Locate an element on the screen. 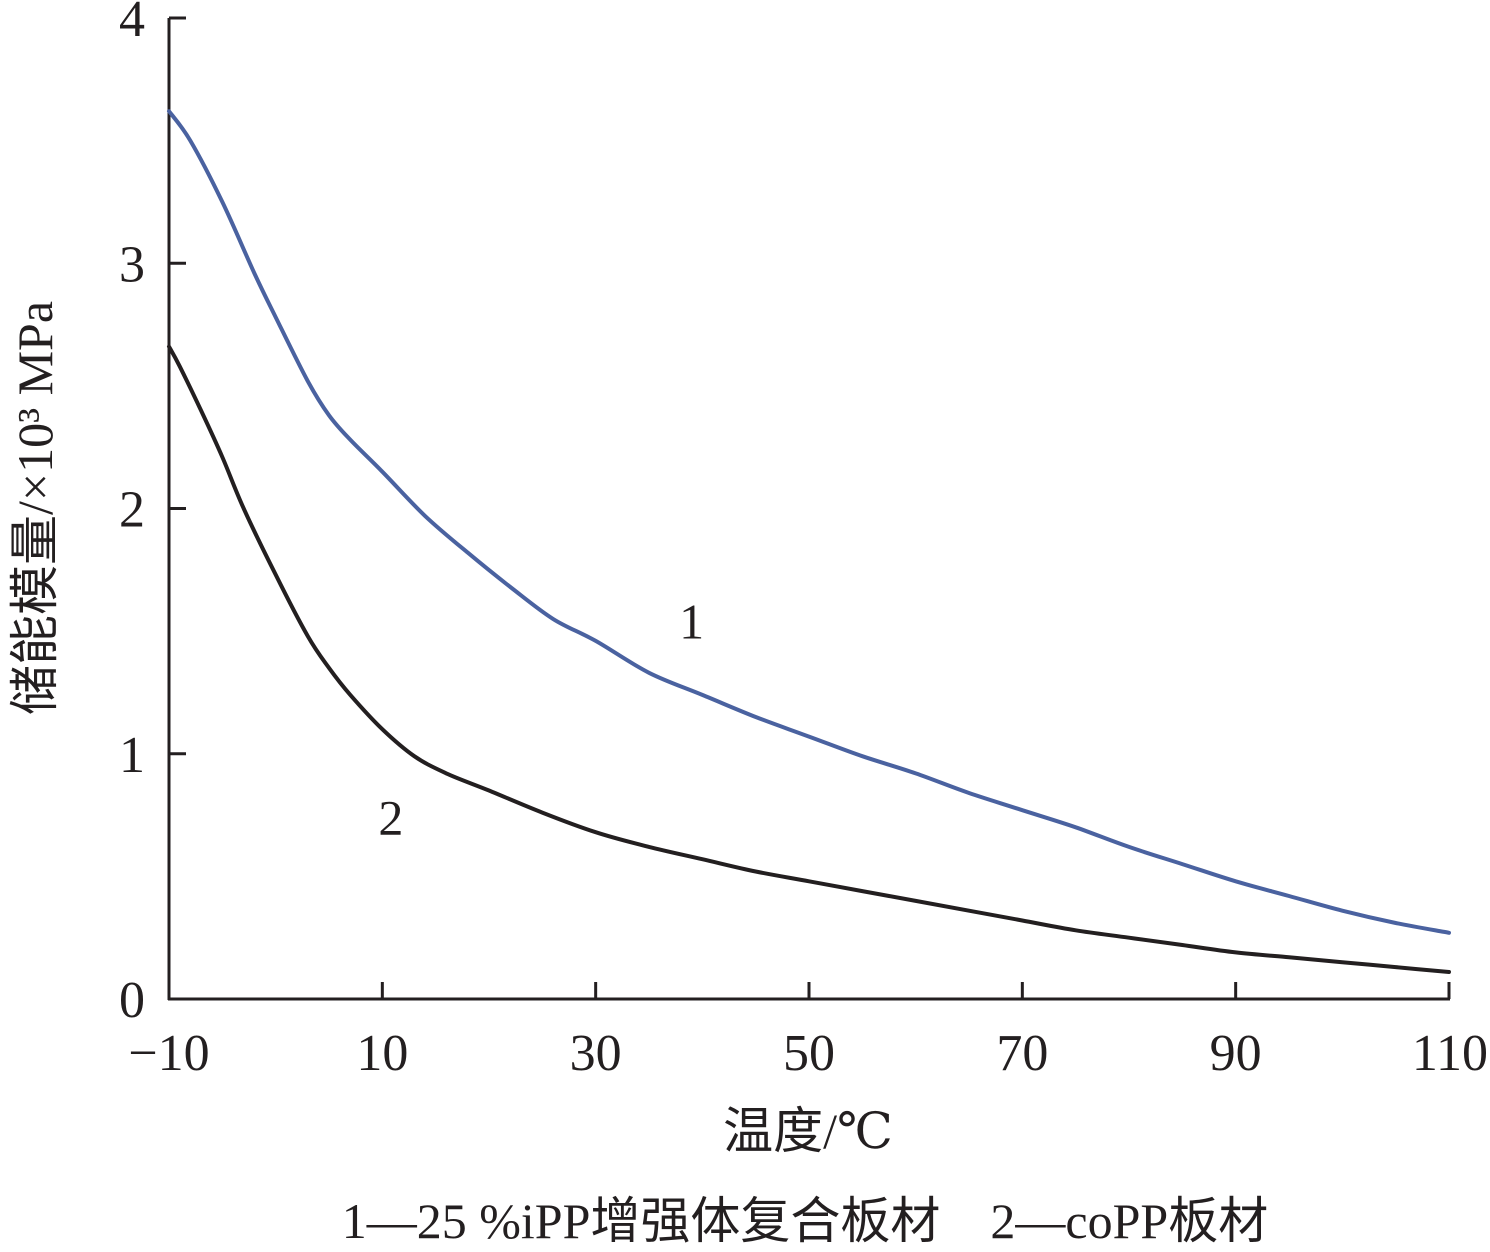 This screenshot has height=1252, width=1490. y-tick-label: 1 is located at coordinates (132, 755).